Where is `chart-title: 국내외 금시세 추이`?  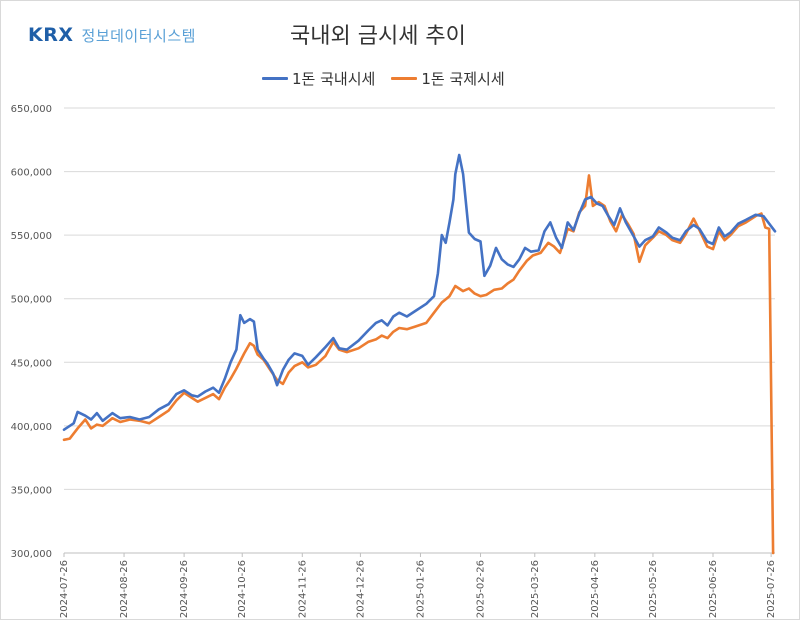 chart-title: 국내외 금시세 추이 is located at coordinates (378, 36).